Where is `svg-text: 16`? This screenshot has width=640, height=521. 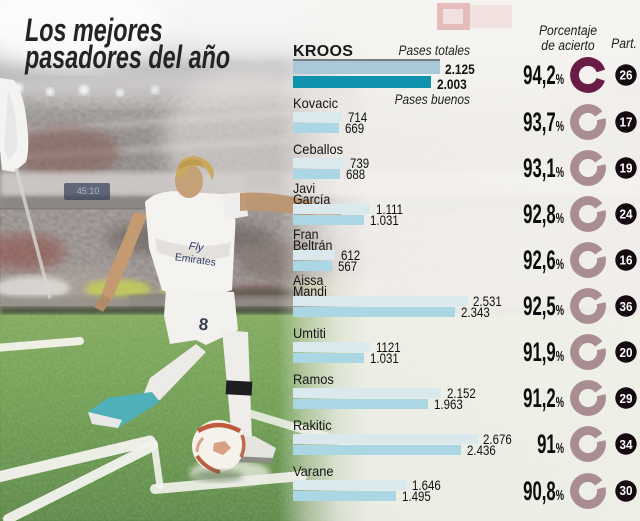 svg-text: 16 is located at coordinates (626, 260).